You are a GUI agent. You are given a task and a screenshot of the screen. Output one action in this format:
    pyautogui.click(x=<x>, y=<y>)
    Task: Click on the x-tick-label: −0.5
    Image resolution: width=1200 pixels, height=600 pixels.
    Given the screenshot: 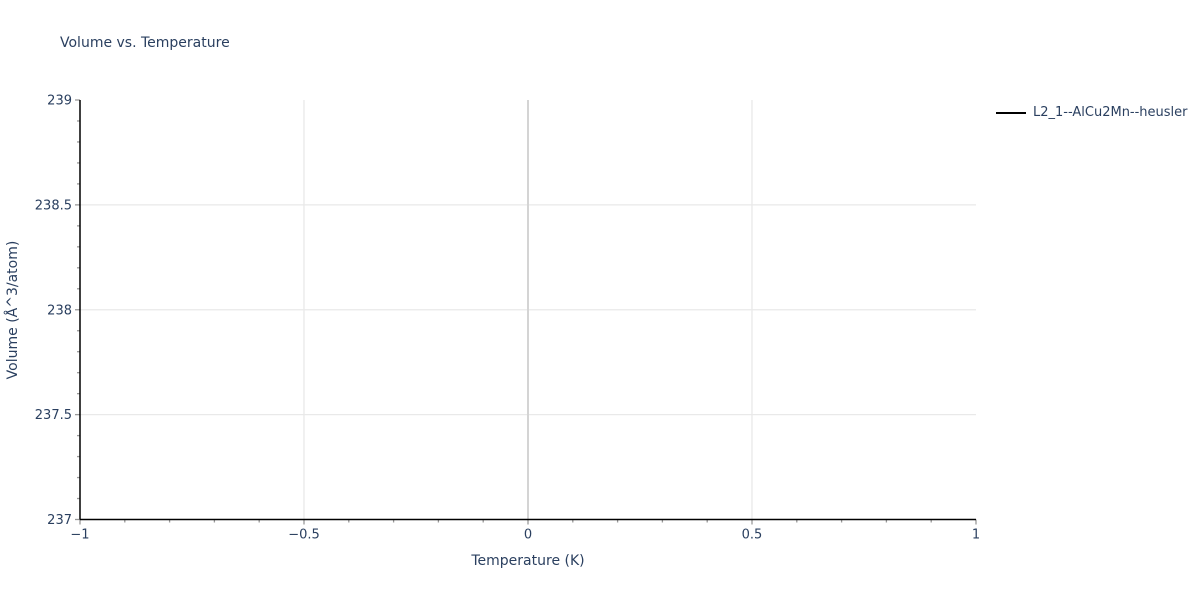 What is the action you would take?
    pyautogui.click(x=304, y=535)
    